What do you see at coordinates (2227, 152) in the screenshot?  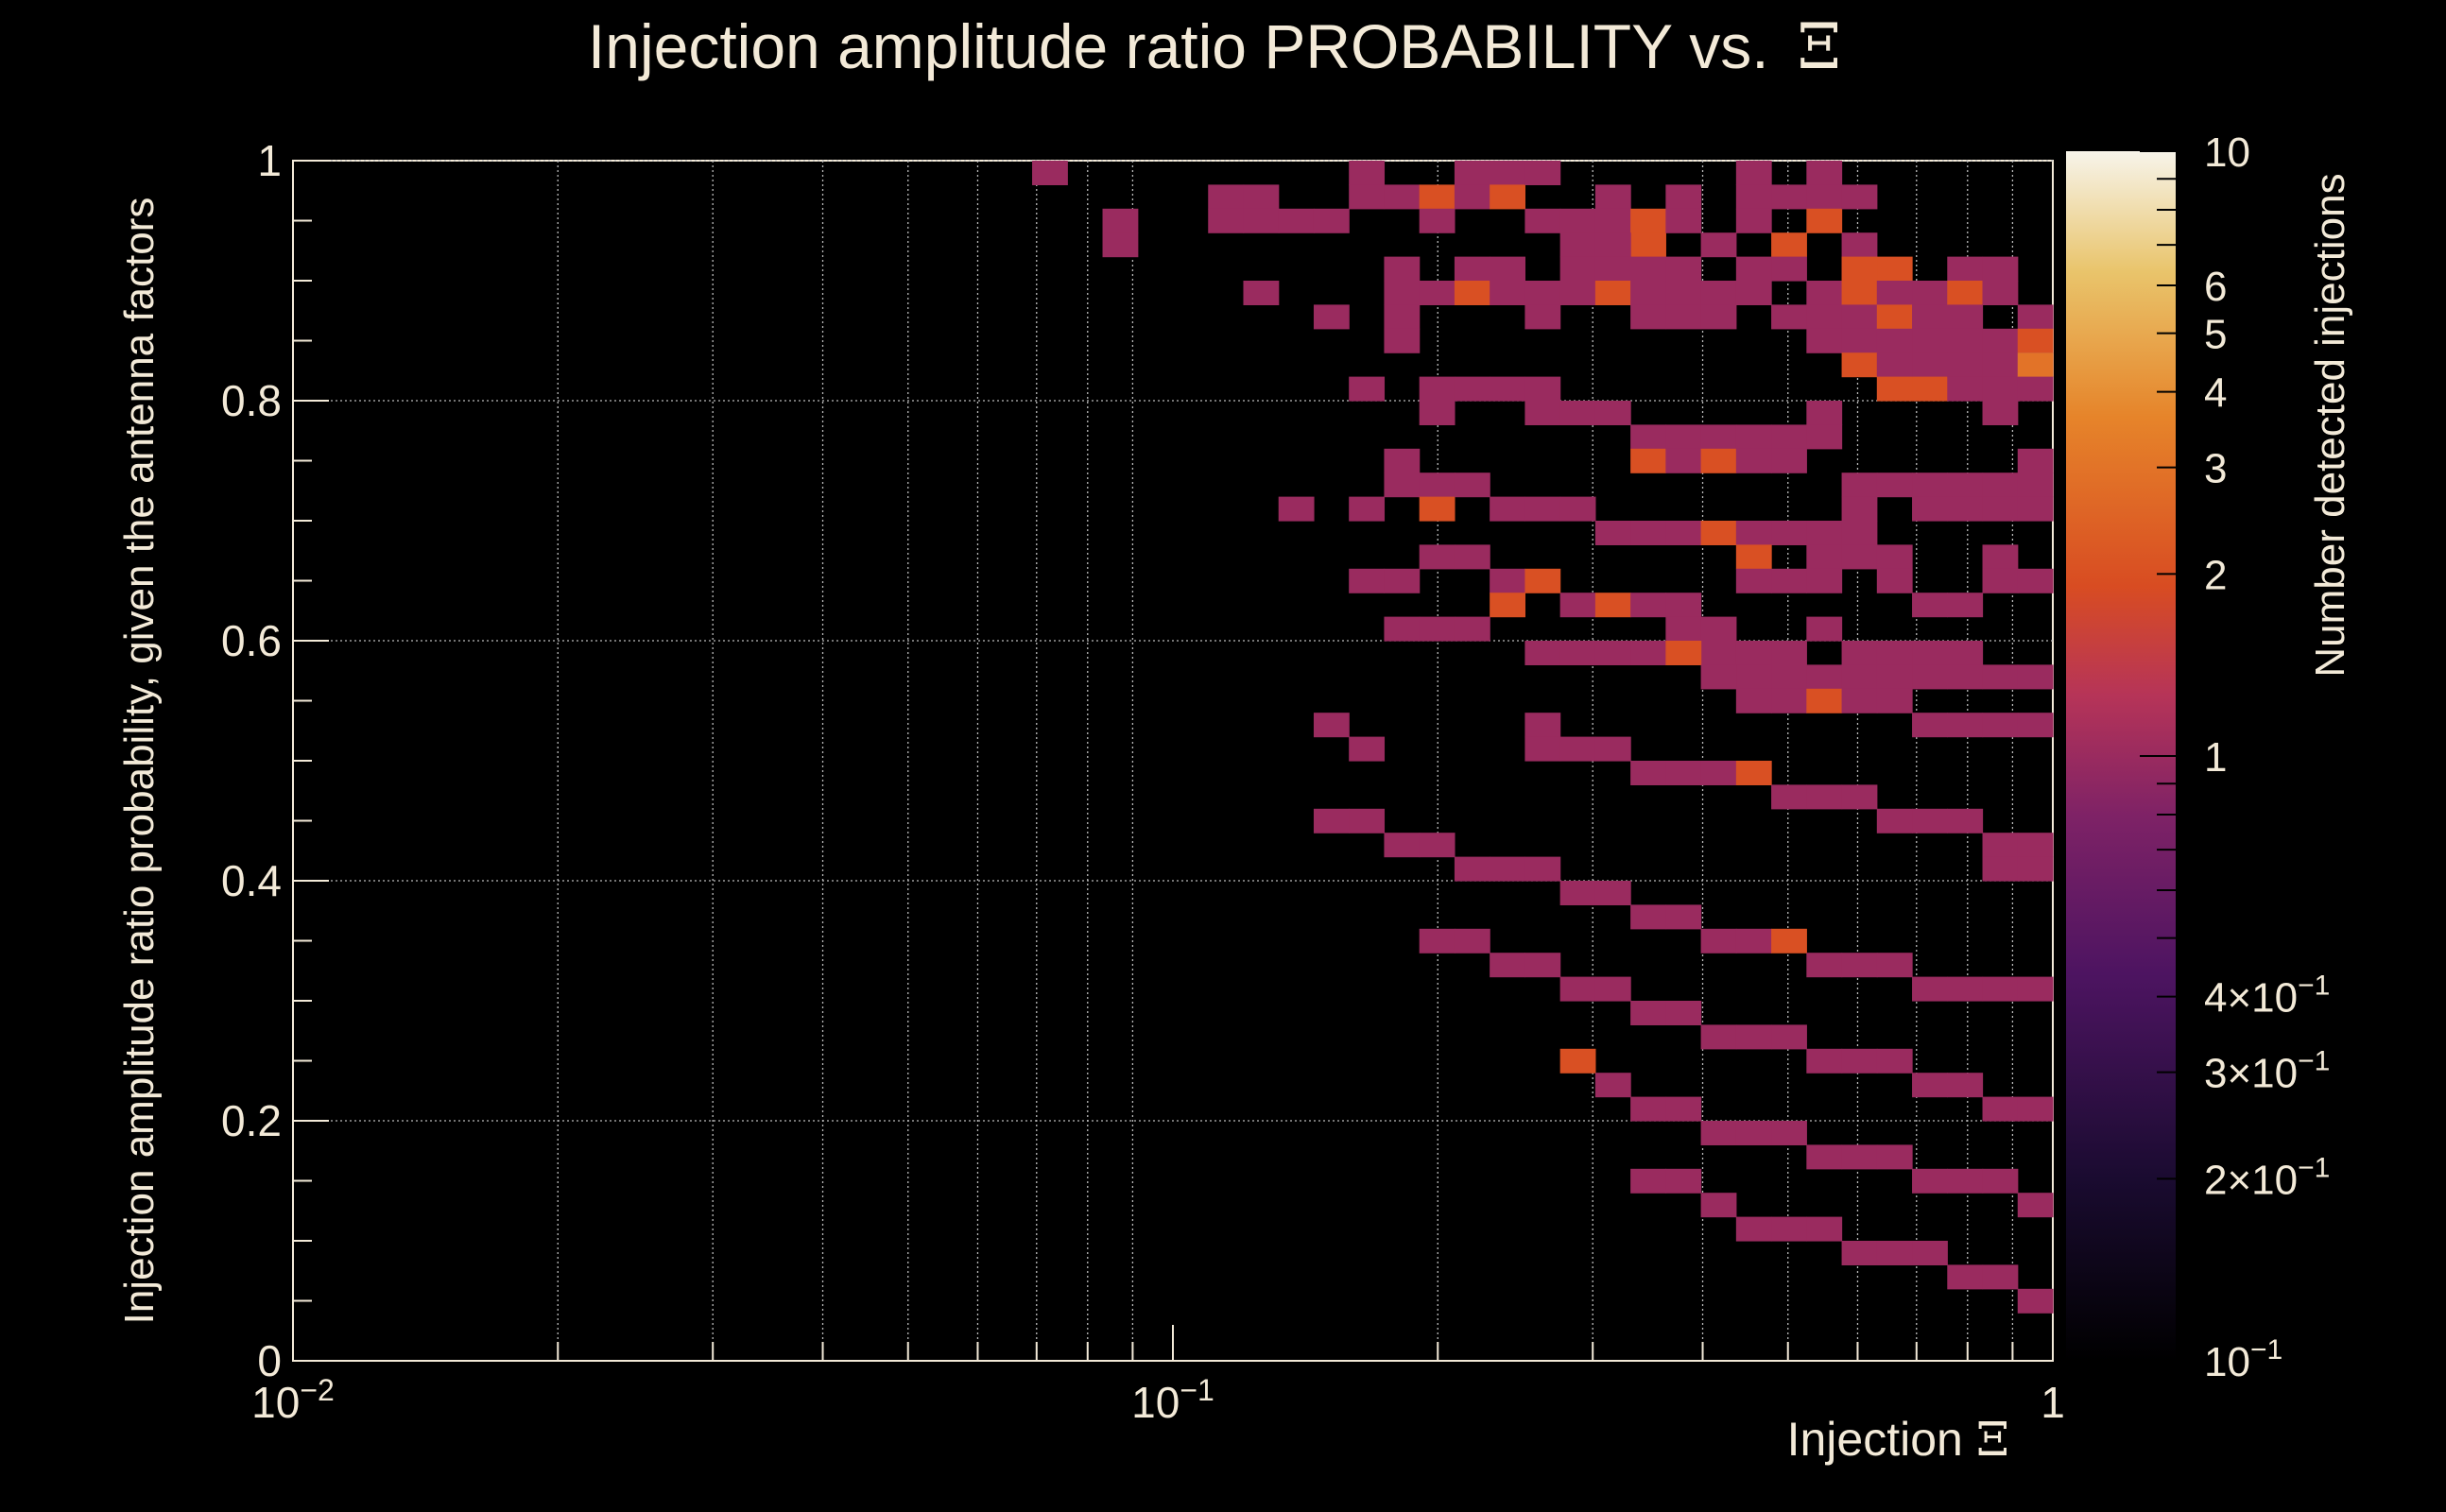 I see `colorbar-tick-label: 10` at bounding box center [2227, 152].